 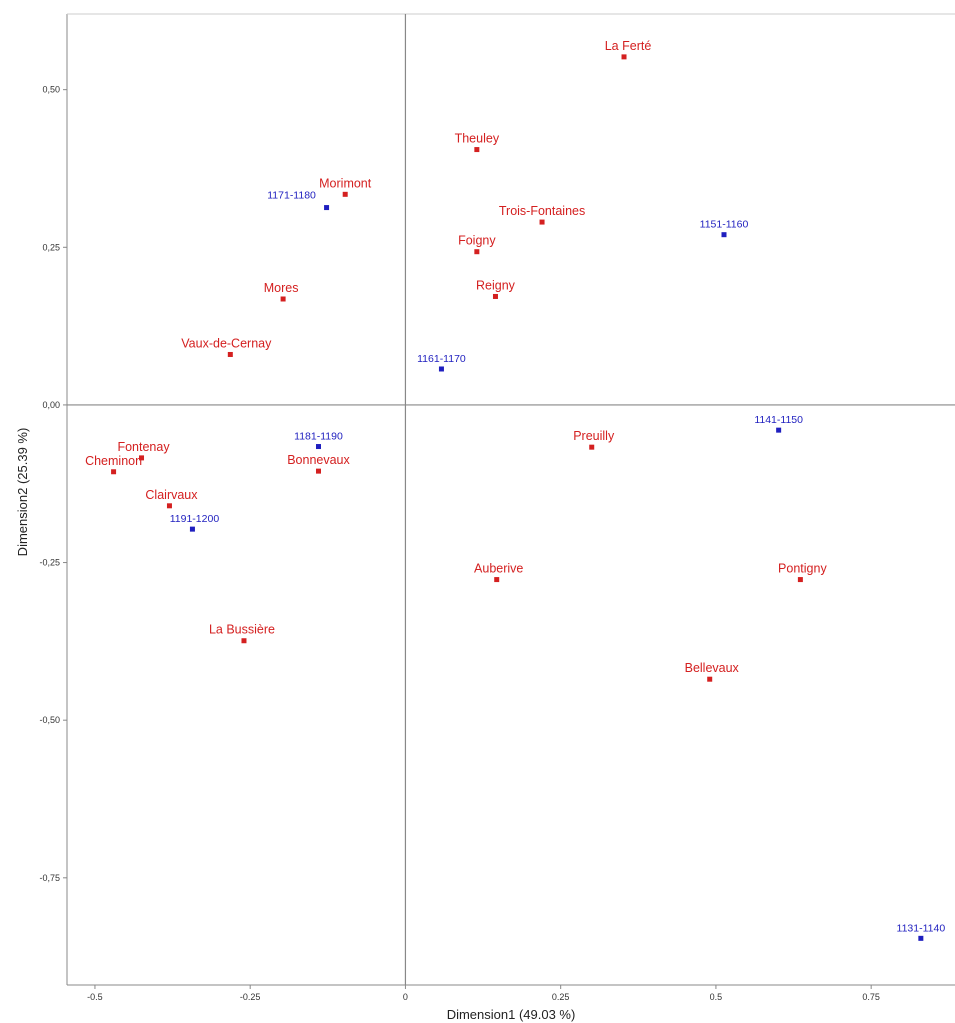 I want to click on x-tick-label: 0.5, so click(x=716, y=997).